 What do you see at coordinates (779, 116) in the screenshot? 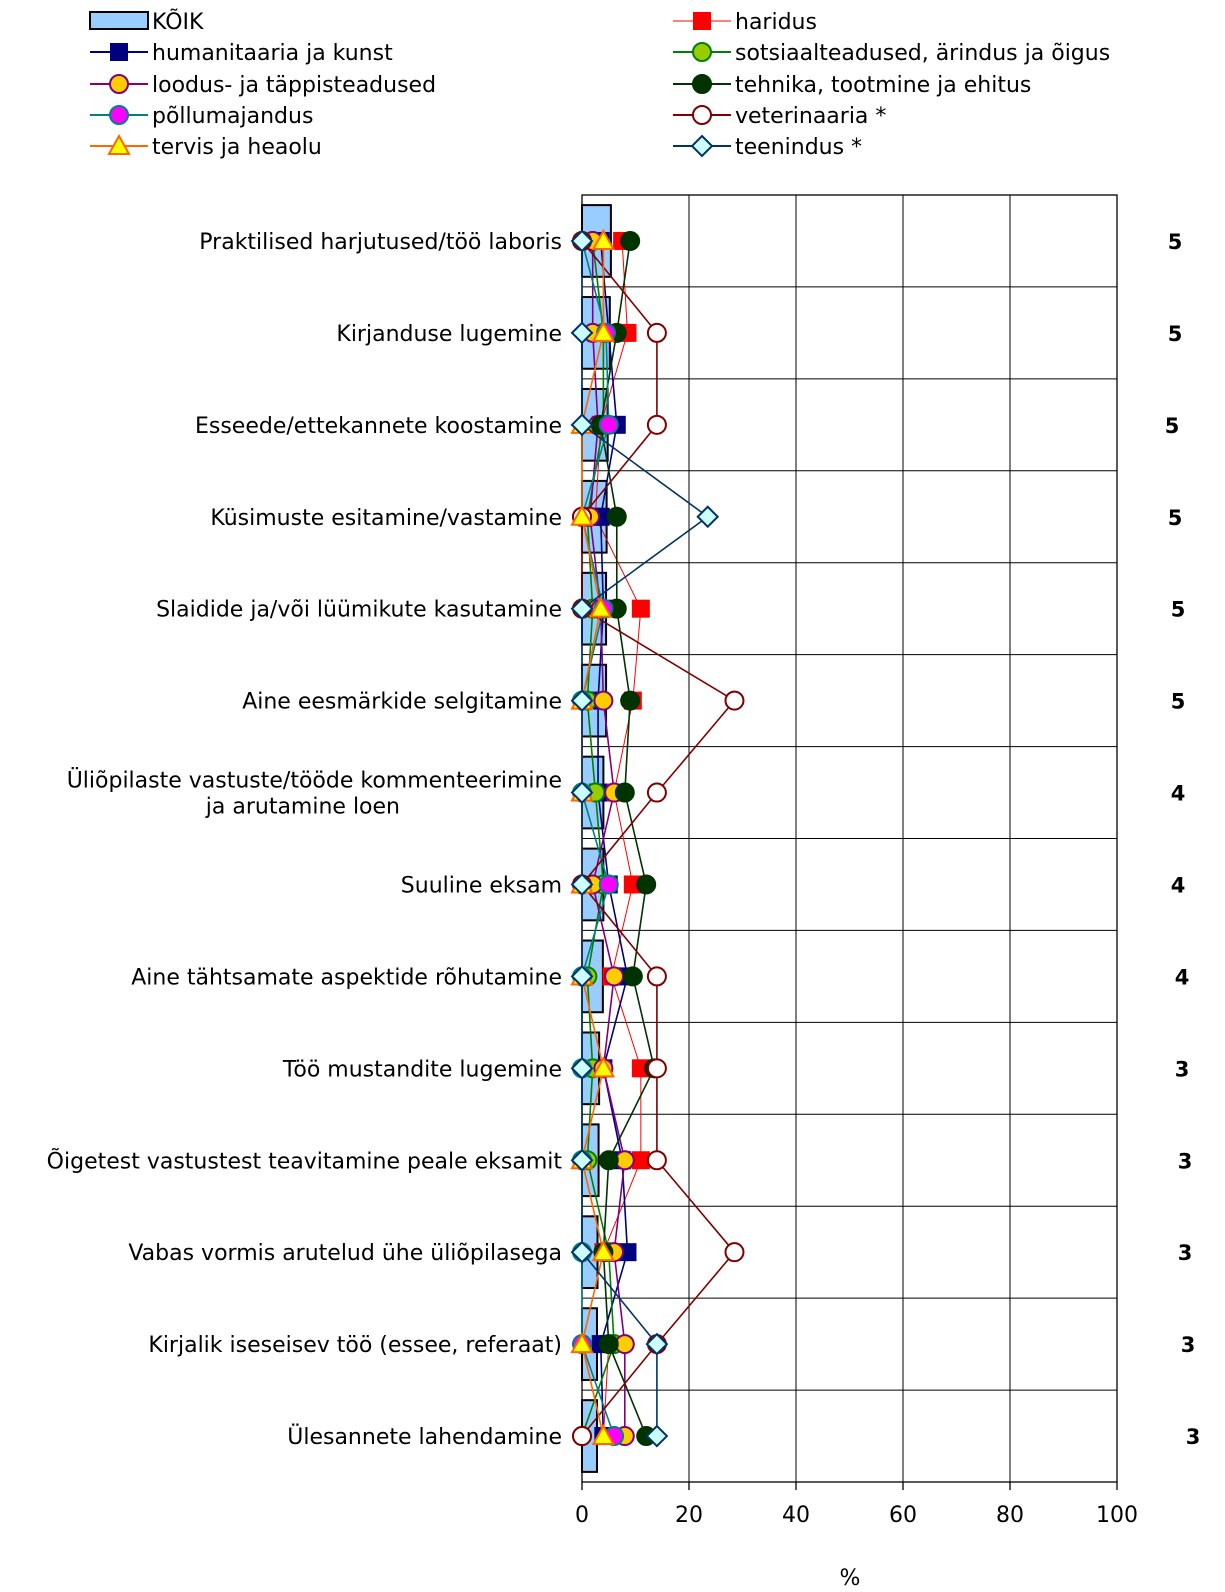
I see `legend-entry: veterinaaria *` at bounding box center [779, 116].